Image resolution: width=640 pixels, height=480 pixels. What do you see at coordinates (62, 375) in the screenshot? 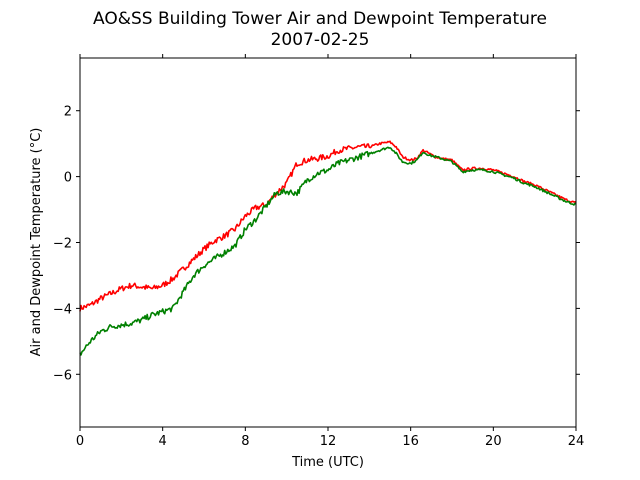
I see `y-tick-label: −6` at bounding box center [62, 375].